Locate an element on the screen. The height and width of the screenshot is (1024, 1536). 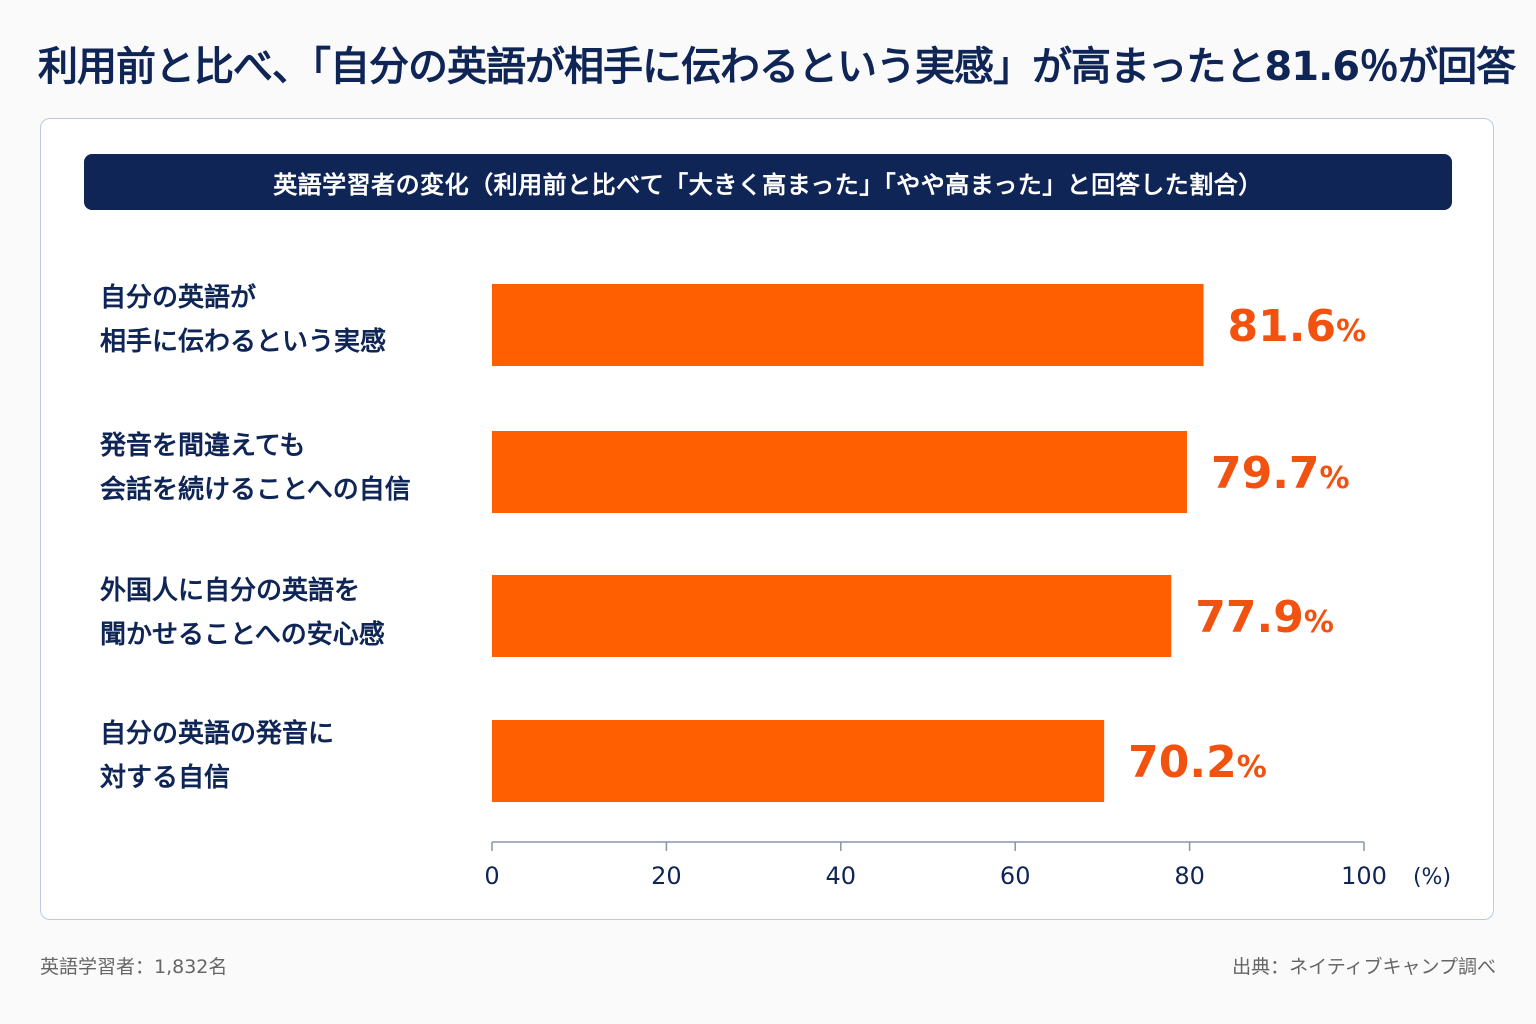
bar-label-1-line-2: 相手に伝わるという実感 is located at coordinates (243, 342).